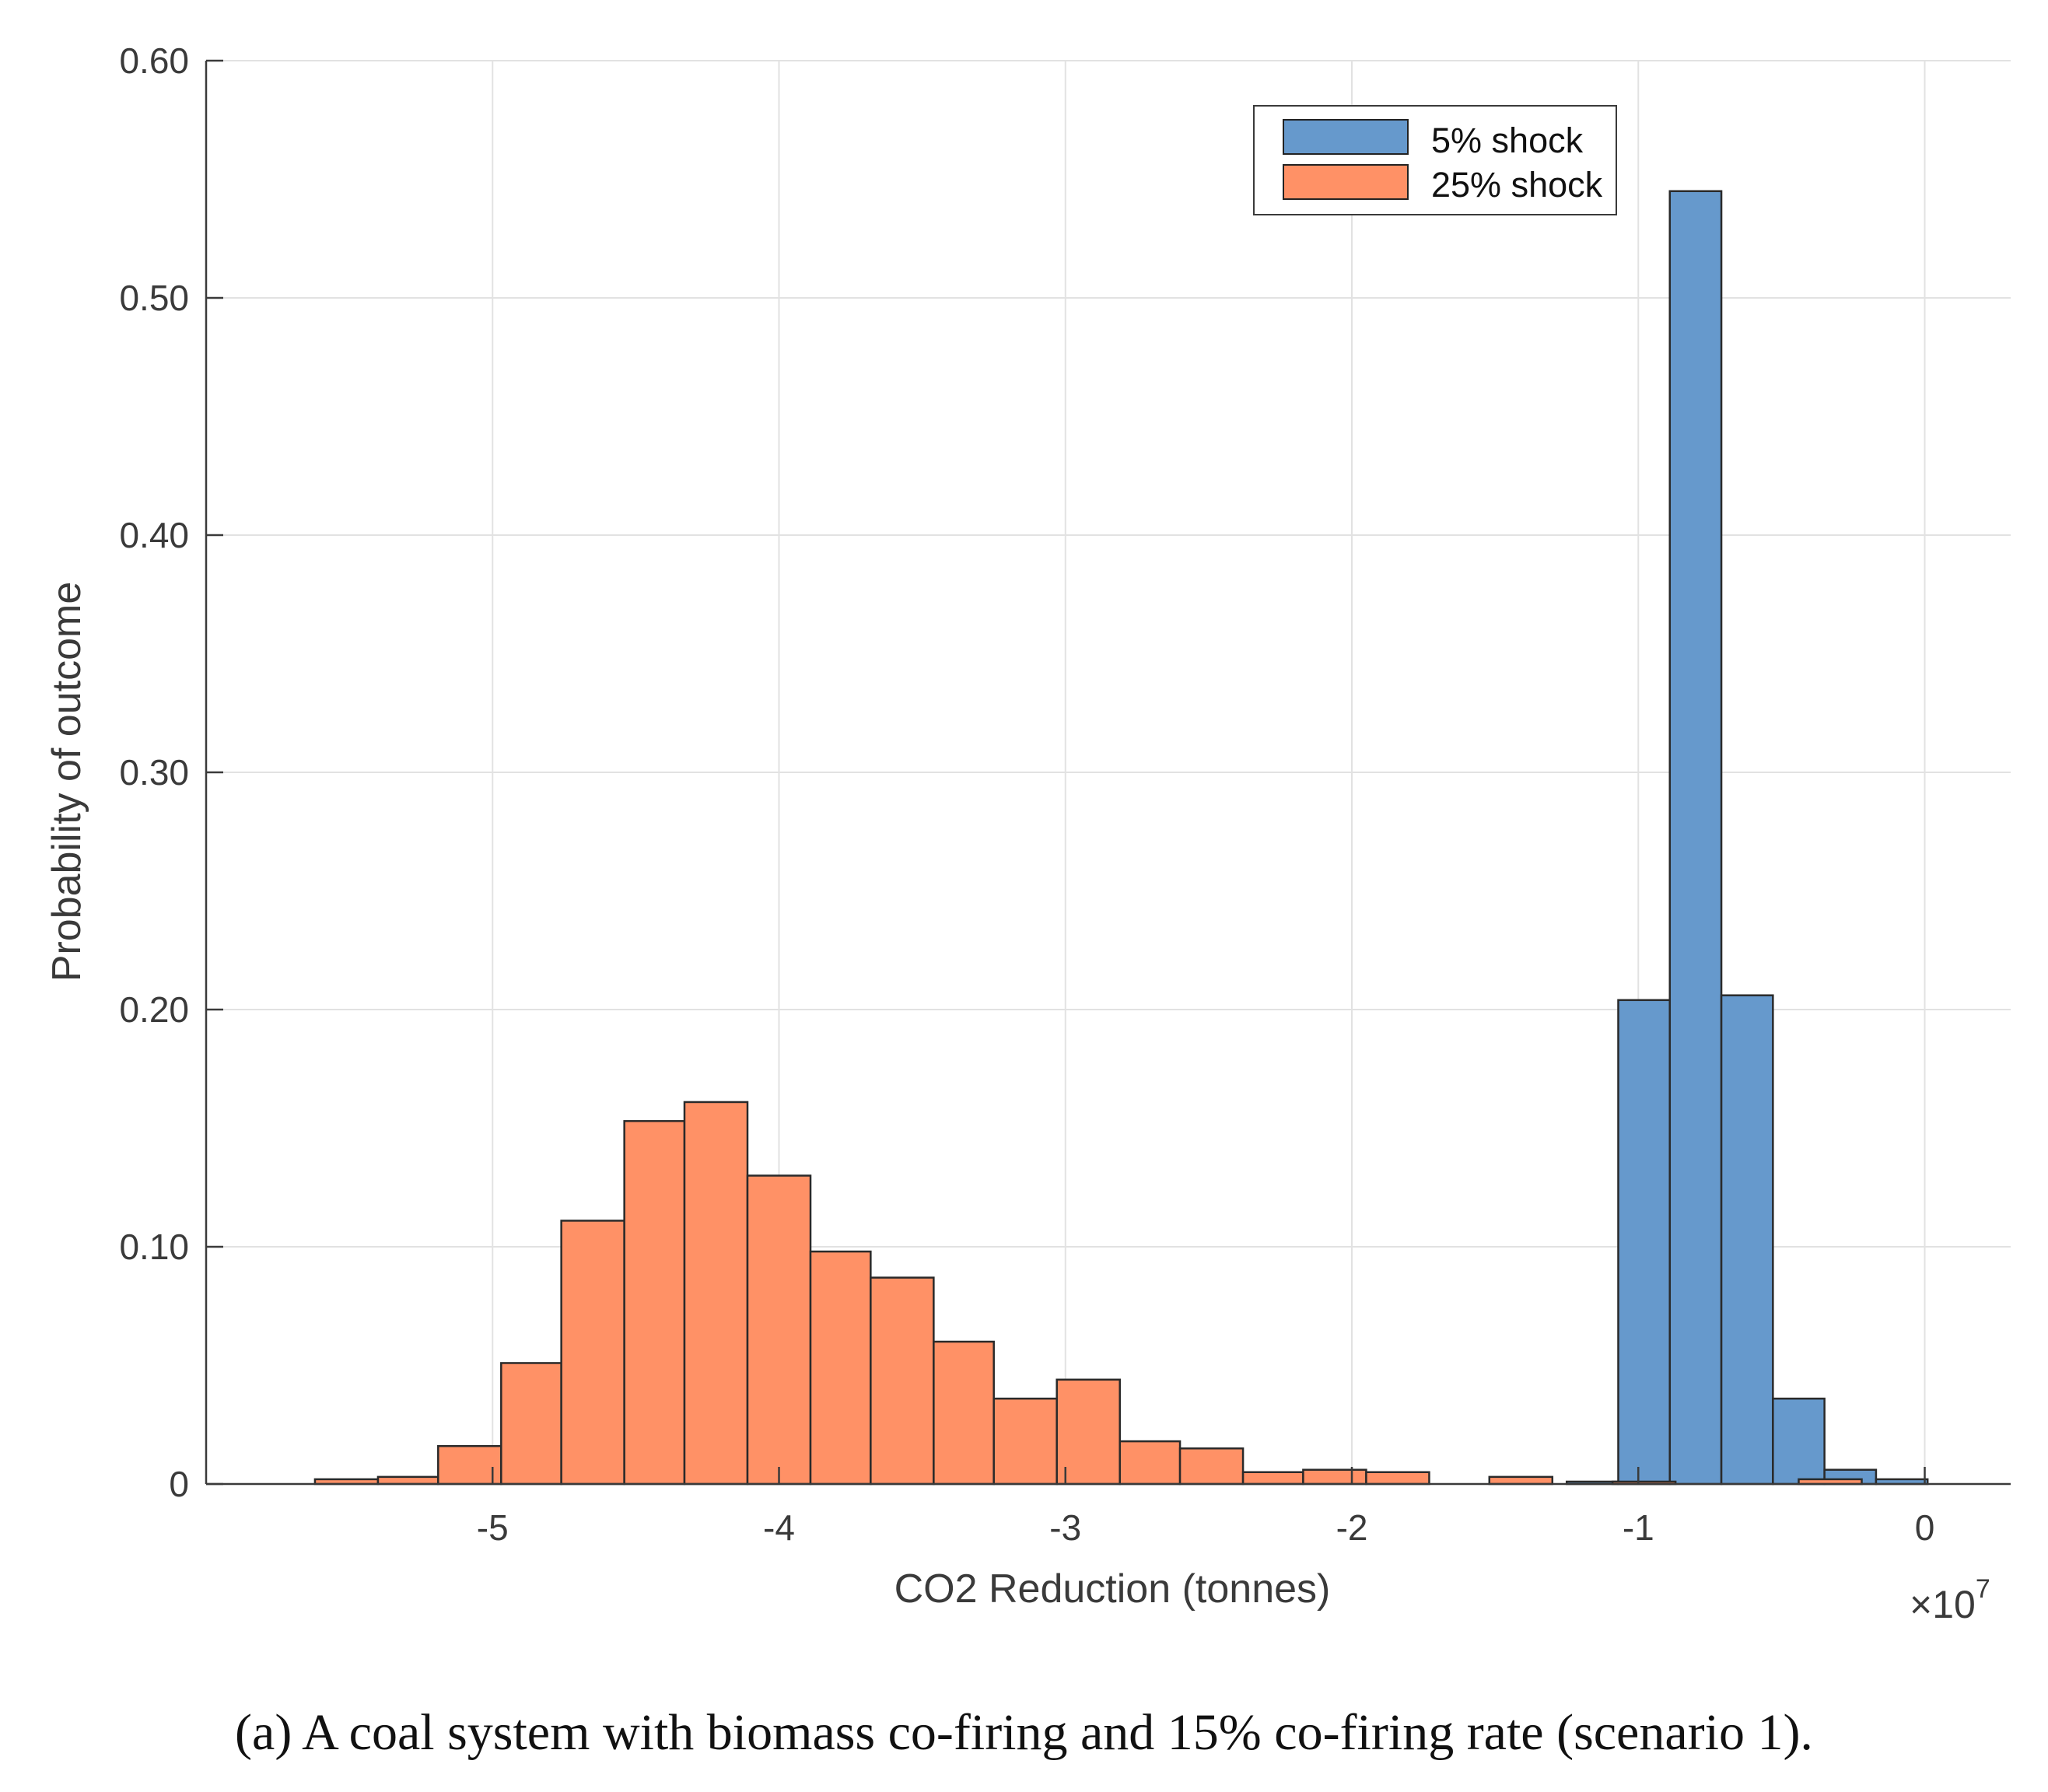 This screenshot has width=2048, height=1792. I want to click on x-tick-label: -3, so click(1065, 1528).